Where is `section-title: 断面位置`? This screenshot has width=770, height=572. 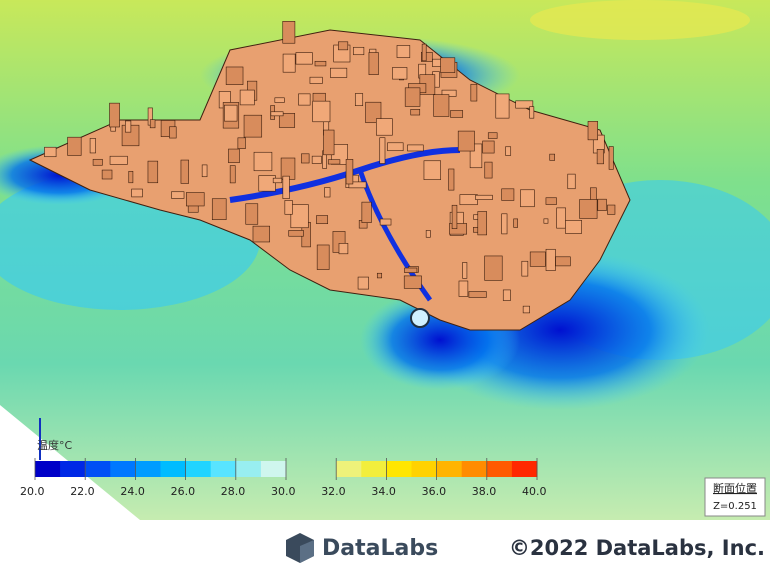 section-title: 断面位置 is located at coordinates (735, 488).